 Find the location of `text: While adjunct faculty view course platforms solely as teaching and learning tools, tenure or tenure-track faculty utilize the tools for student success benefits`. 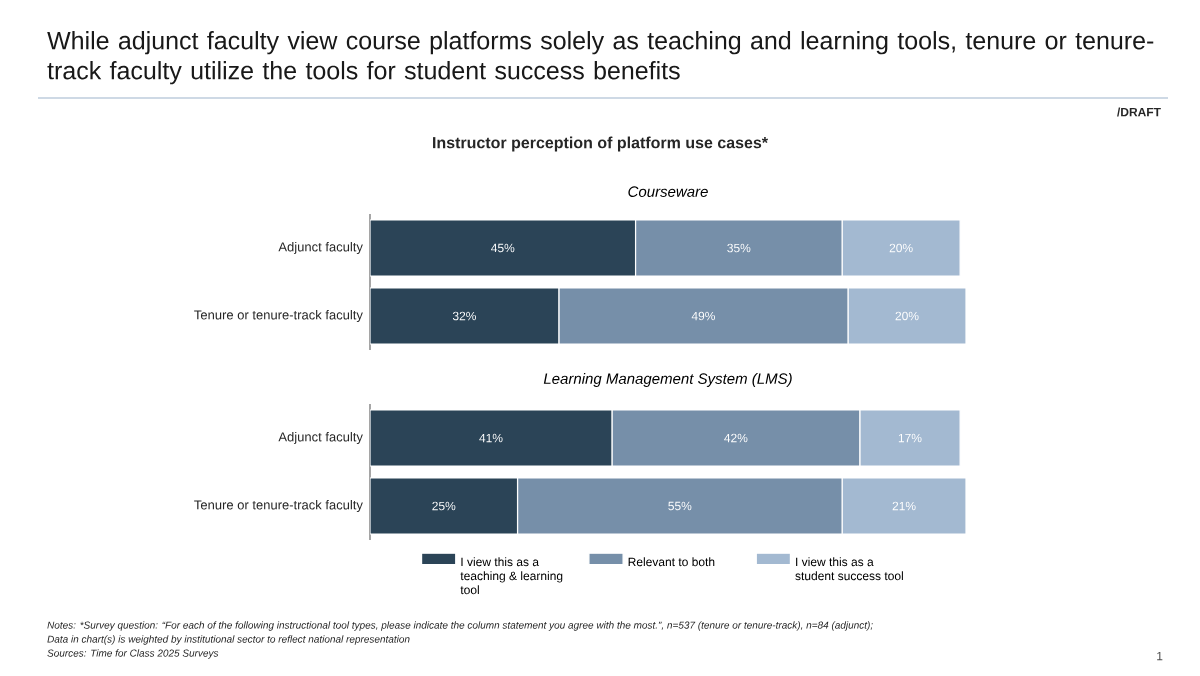

text: While adjunct faculty view course platforms solely as teaching and learning tools, tenure or tenure-track faculty utilize the tools for student success benefits is located at coordinates (600, 58).